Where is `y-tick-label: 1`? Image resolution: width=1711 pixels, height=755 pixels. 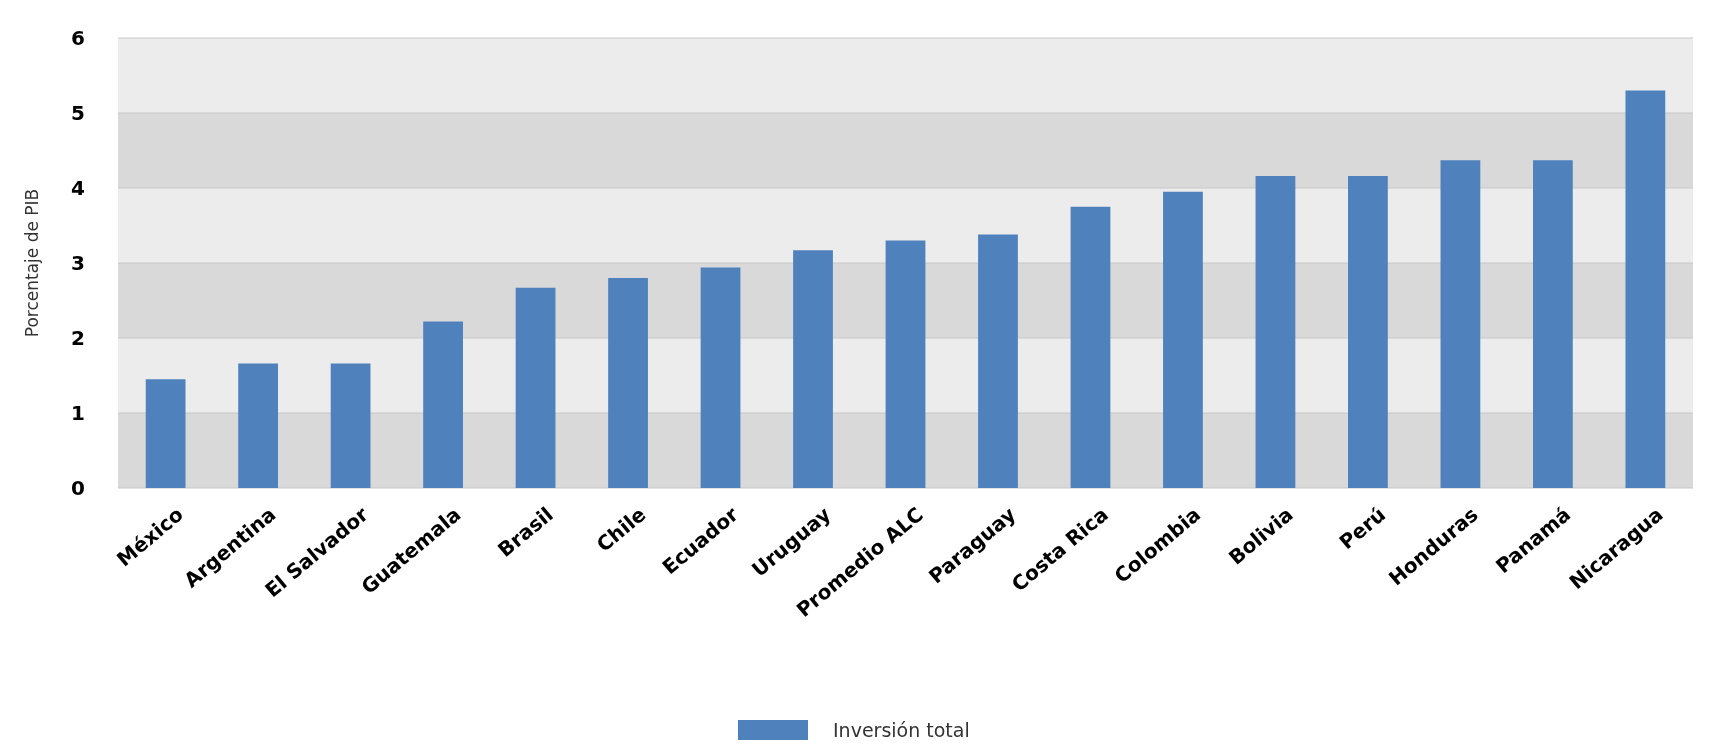
y-tick-label: 1 is located at coordinates (78, 413).